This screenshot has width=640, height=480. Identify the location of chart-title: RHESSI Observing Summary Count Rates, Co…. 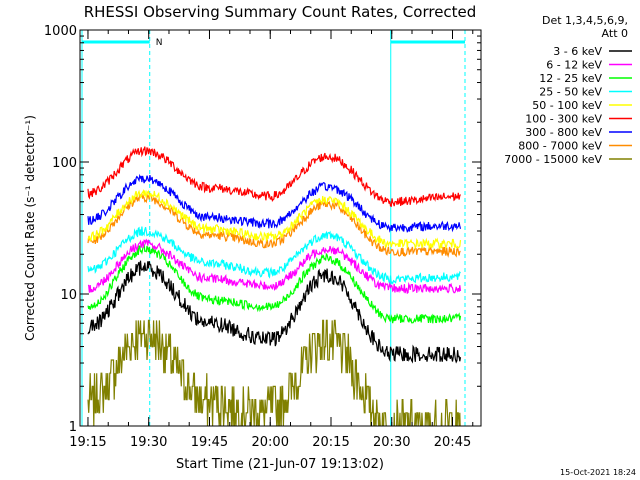
(280, 12).